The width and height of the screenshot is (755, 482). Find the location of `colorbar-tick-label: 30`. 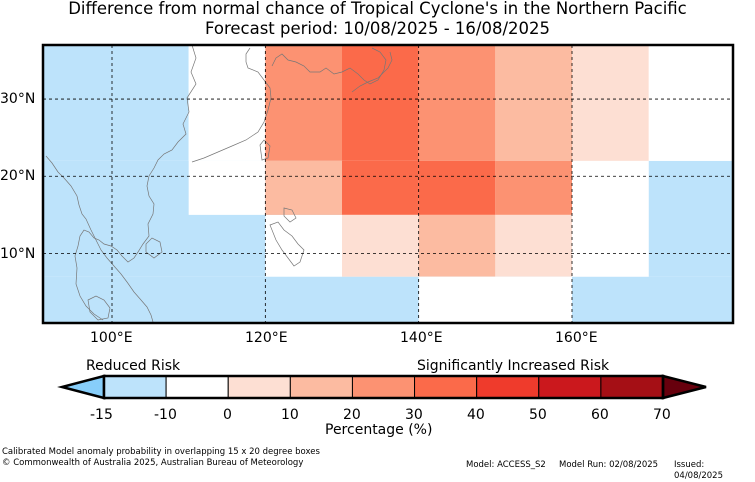

colorbar-tick-label: 30 is located at coordinates (414, 415).